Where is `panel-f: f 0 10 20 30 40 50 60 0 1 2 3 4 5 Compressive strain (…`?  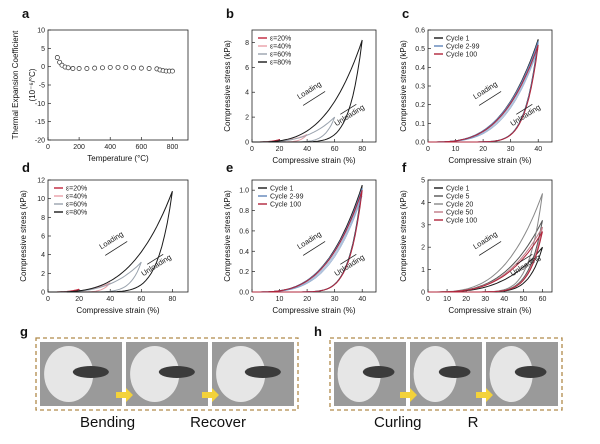 panel-f: f 0 10 20 30 40 50 60 0 1 2 3 4 5 Compressive strain (… is located at coordinates (476, 237).